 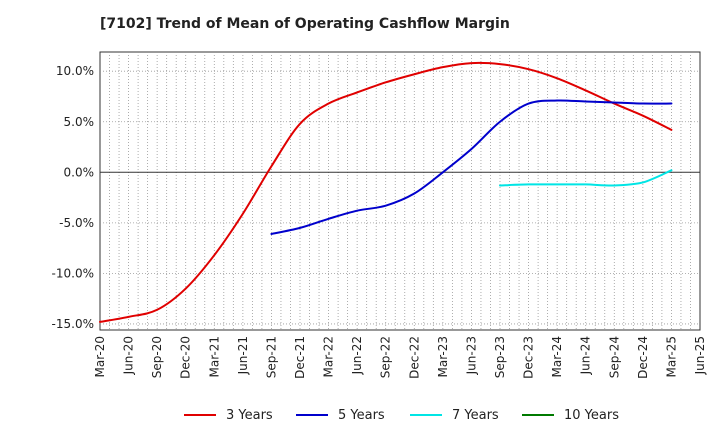 I want to click on legend-item-3-years: 3 Years, so click(x=228, y=415).